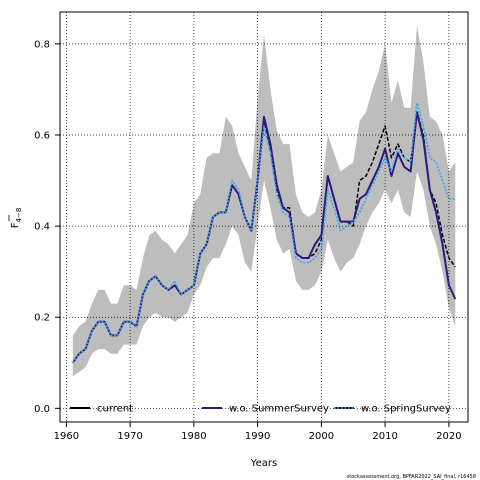 Image resolution: width=480 pixels, height=480 pixels. What do you see at coordinates (42, 44) in the screenshot?
I see `y-tick-label: 0.8` at bounding box center [42, 44].